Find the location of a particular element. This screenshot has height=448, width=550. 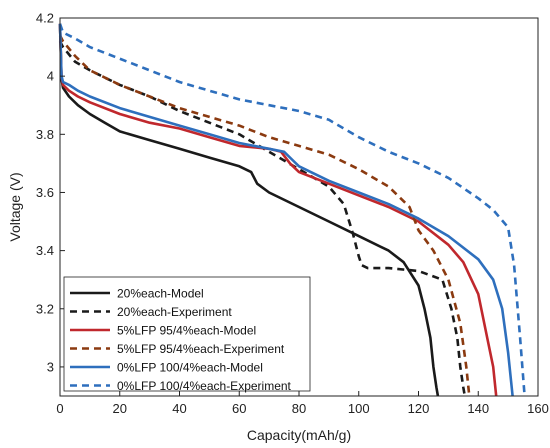

x-tick-label: 160 is located at coordinates (538, 408).